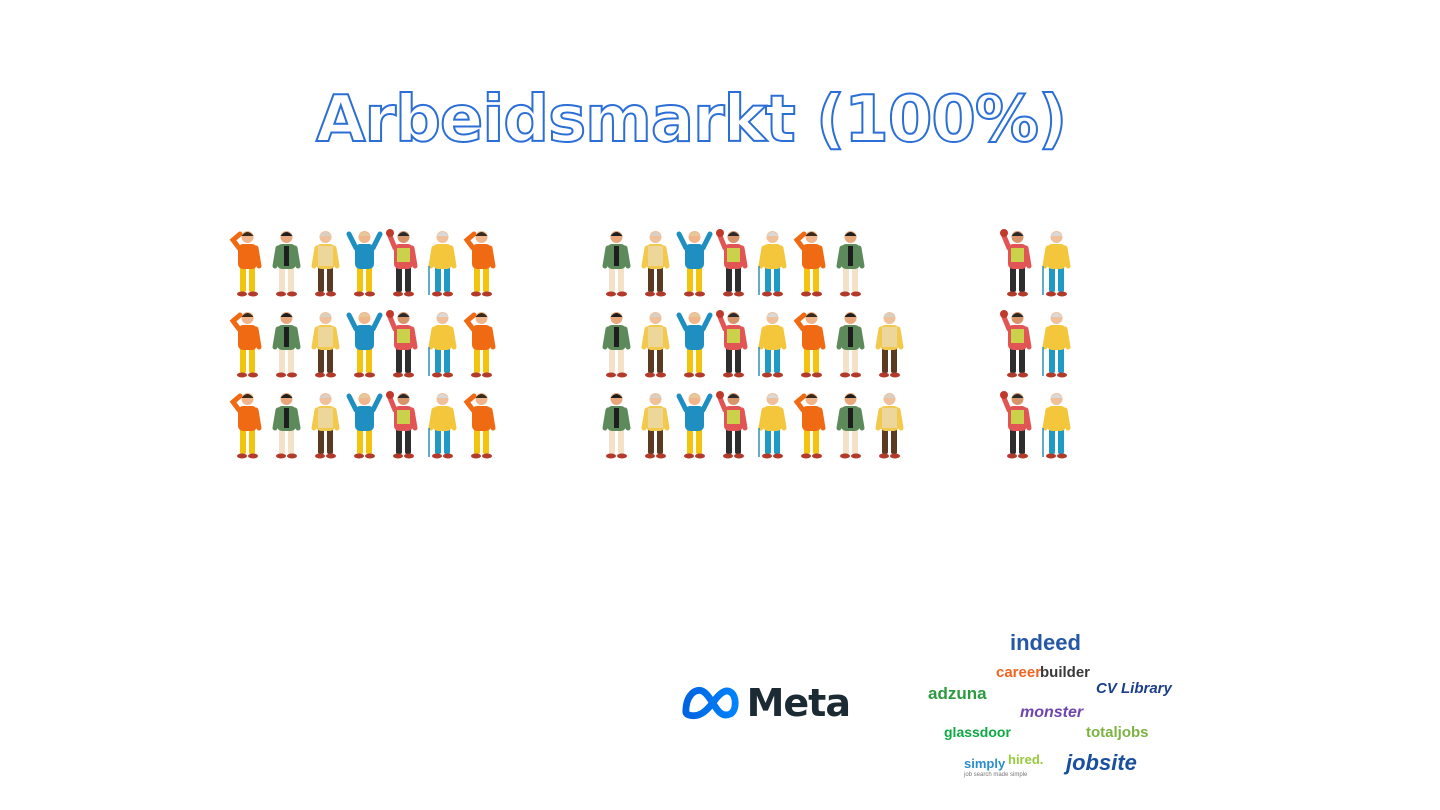  What do you see at coordinates (977, 732) in the screenshot?
I see `glassdoor-logo: glassdoor` at bounding box center [977, 732].